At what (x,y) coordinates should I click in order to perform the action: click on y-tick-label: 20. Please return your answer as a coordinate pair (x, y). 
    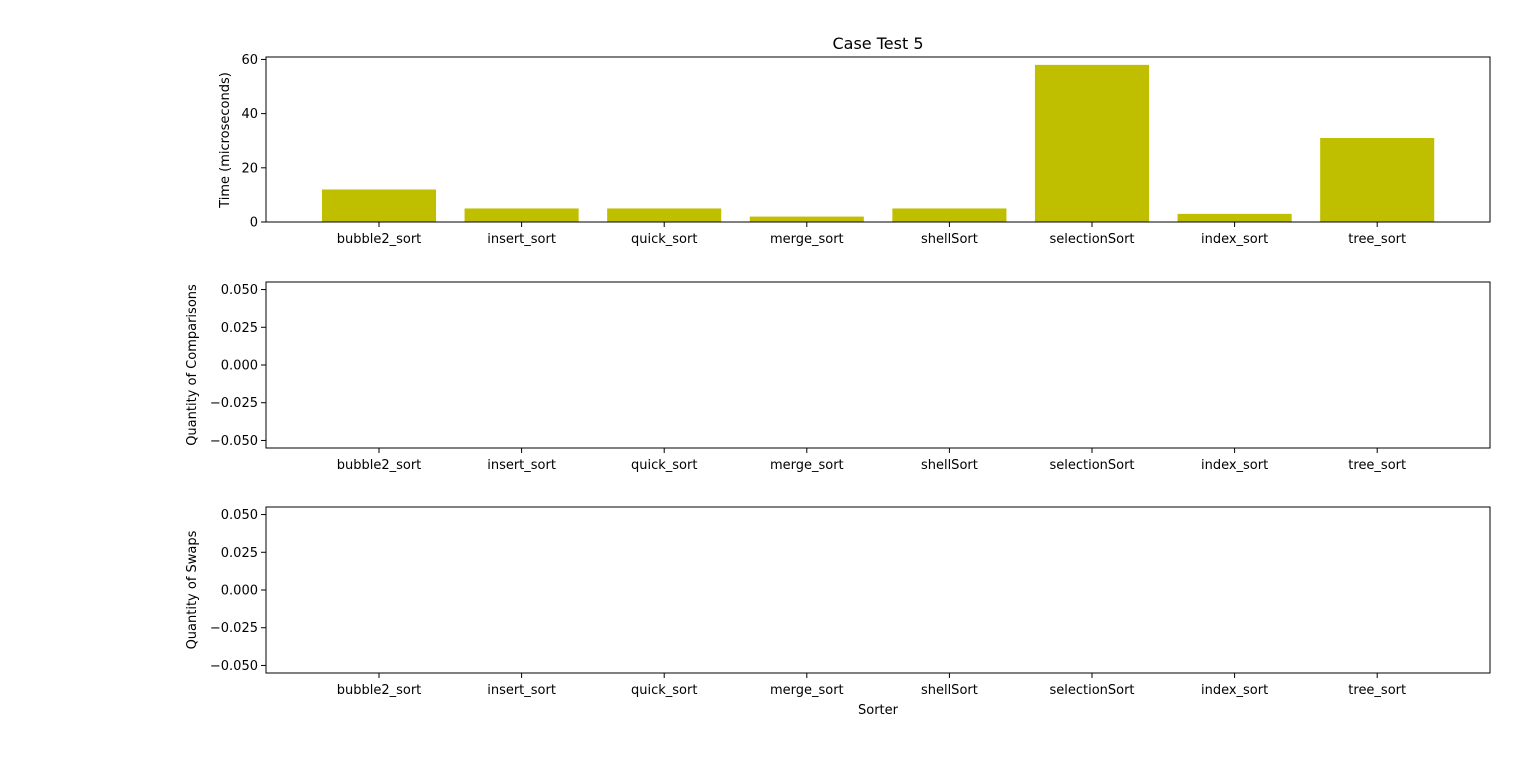
    Looking at the image, I should click on (249, 168).